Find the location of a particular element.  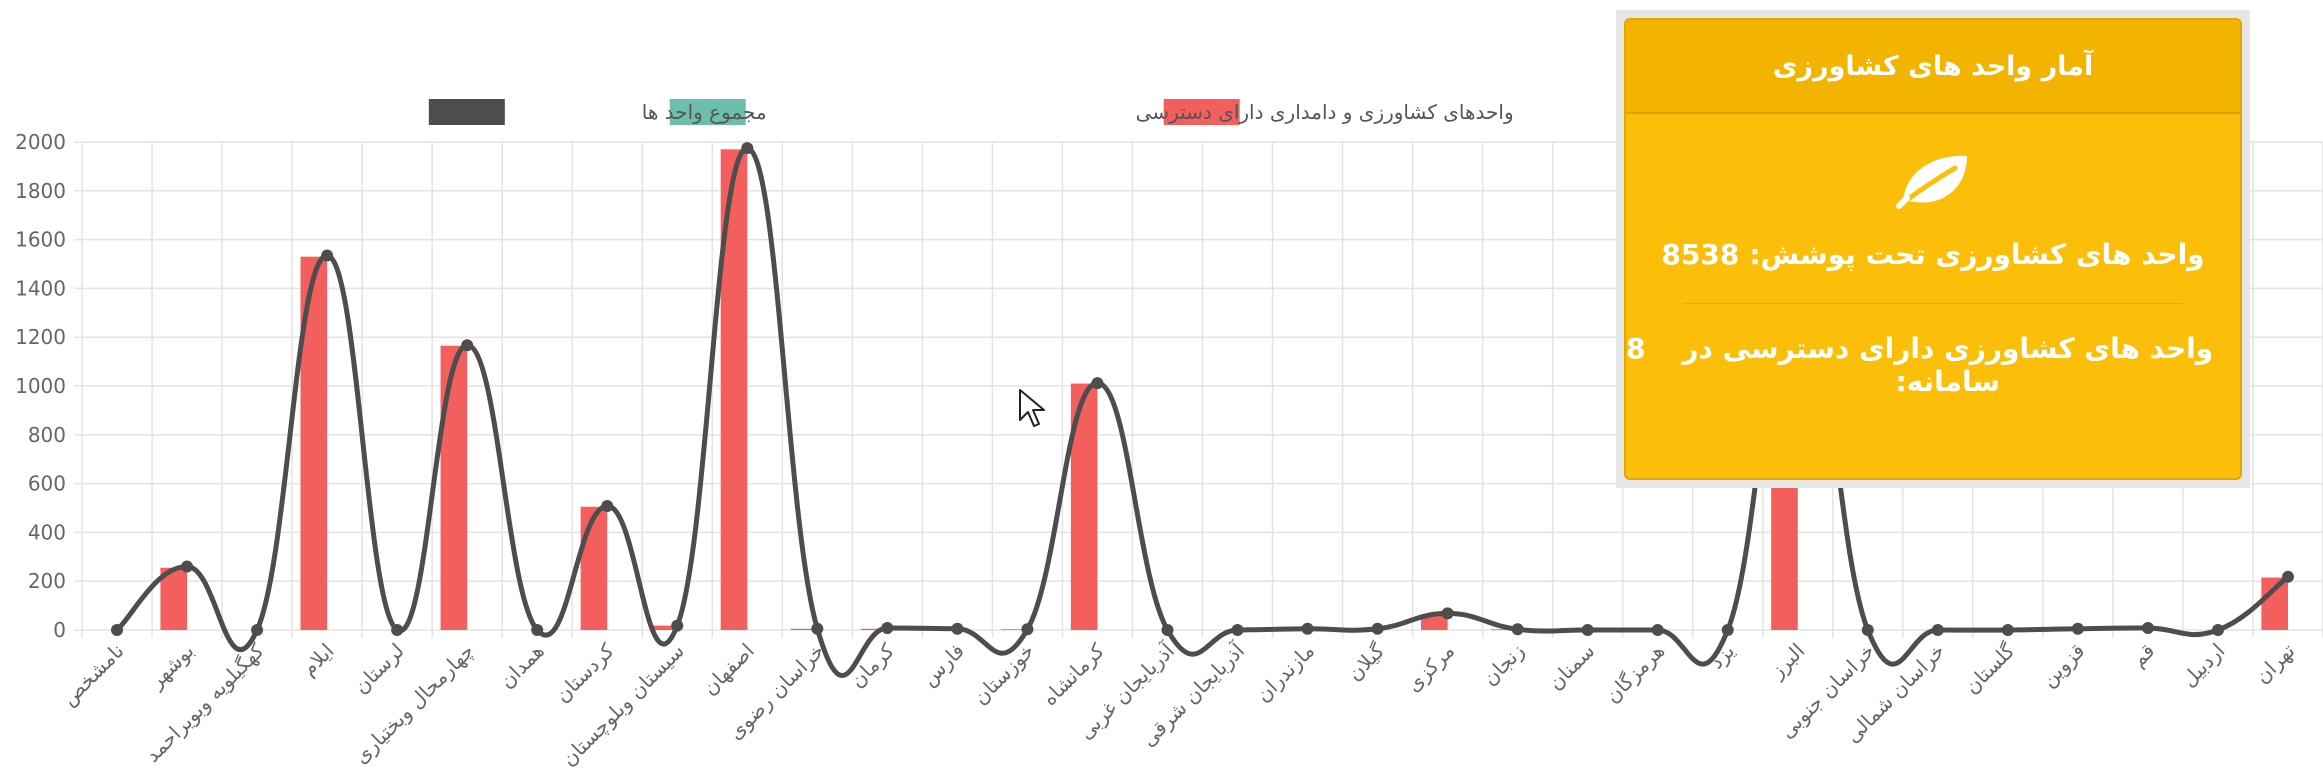

stat-card-title: آمار واحد های کشاورزی is located at coordinates (1933, 67).